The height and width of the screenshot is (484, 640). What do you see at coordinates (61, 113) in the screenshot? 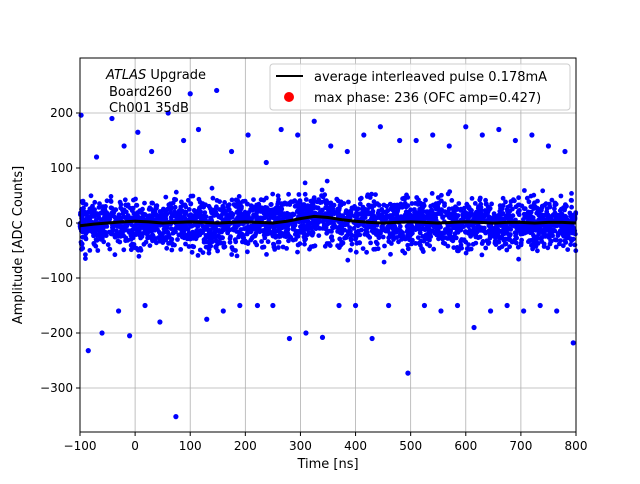
I see `y-tick-label: 200` at bounding box center [61, 113].